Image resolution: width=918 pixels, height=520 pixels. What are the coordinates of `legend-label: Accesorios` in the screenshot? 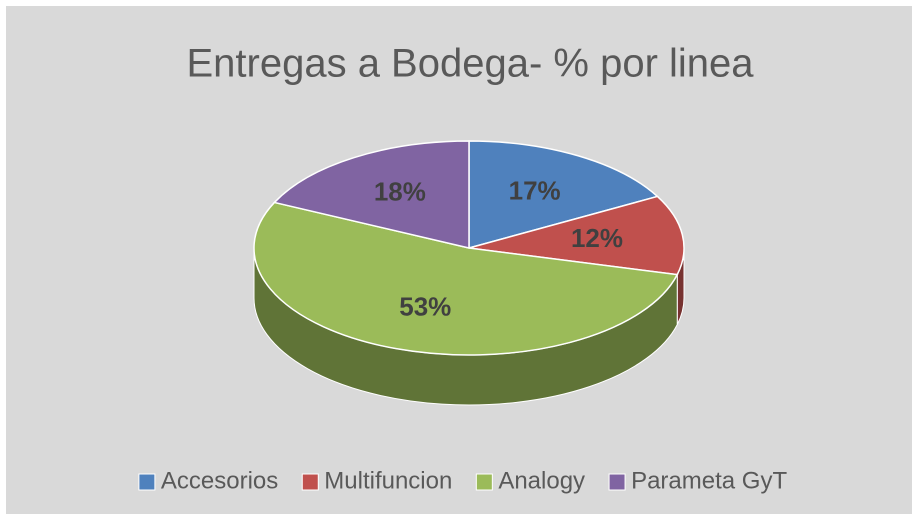 It's located at (219, 480).